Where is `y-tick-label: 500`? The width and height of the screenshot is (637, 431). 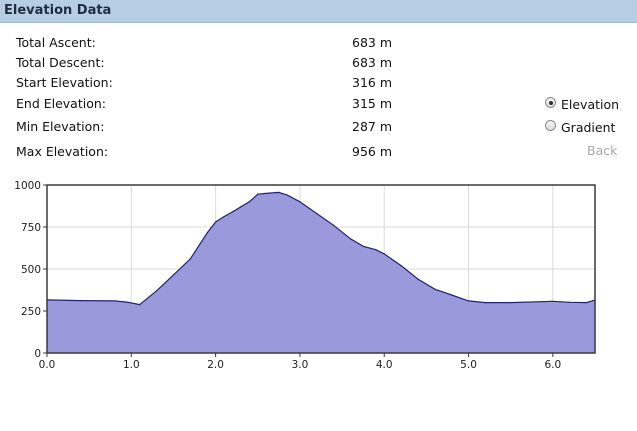
y-tick-label: 500 is located at coordinates (31, 270).